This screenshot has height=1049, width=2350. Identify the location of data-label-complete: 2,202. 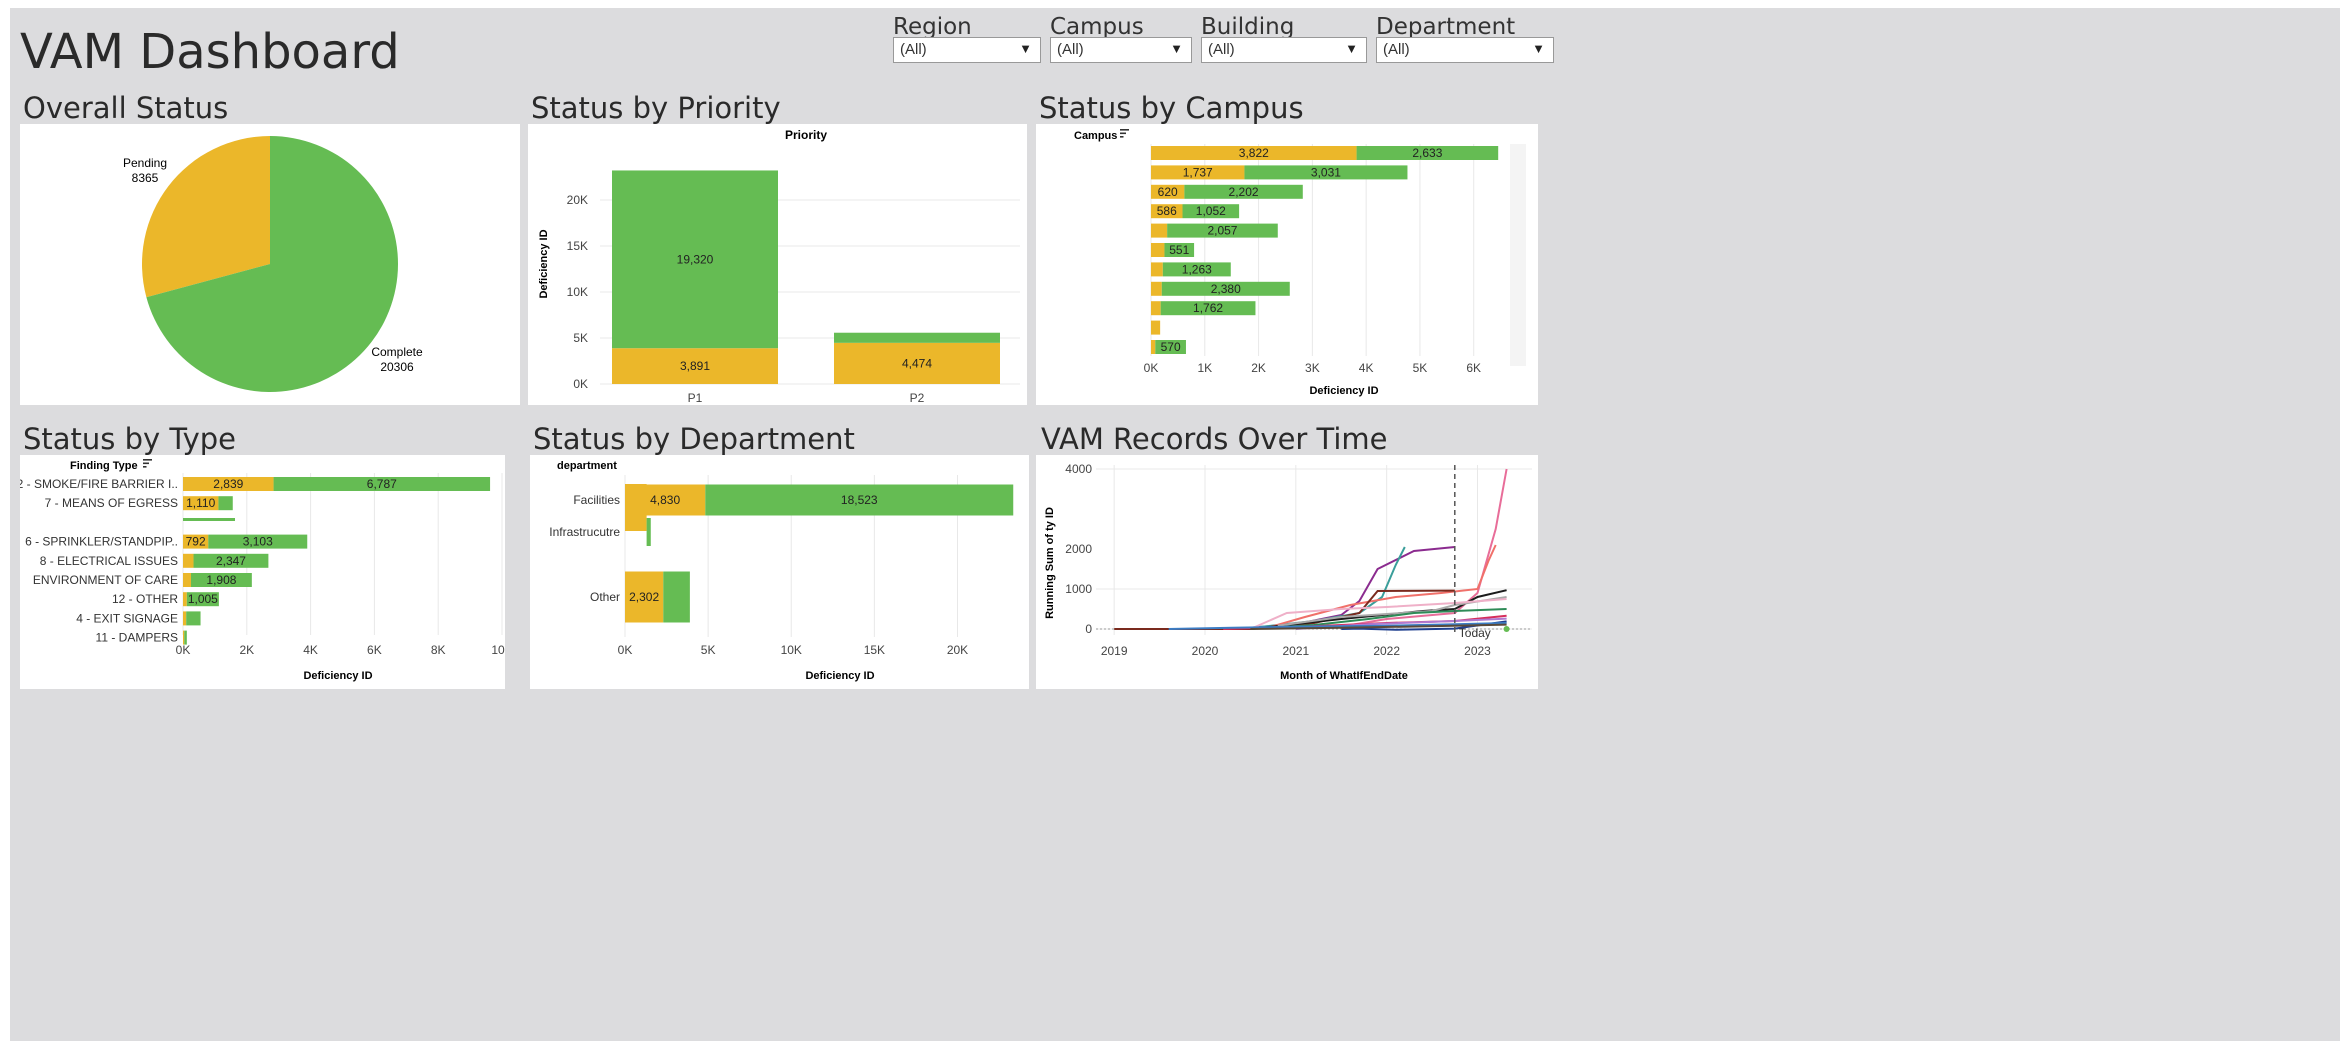
(1244, 192).